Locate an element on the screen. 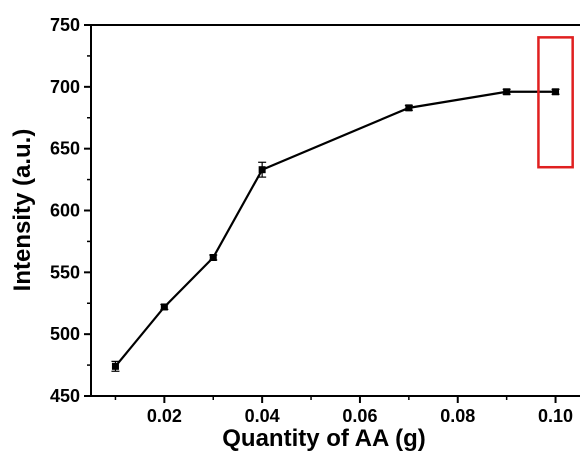 The image size is (583, 459). x-tick-label: 0.10 is located at coordinates (555, 416).